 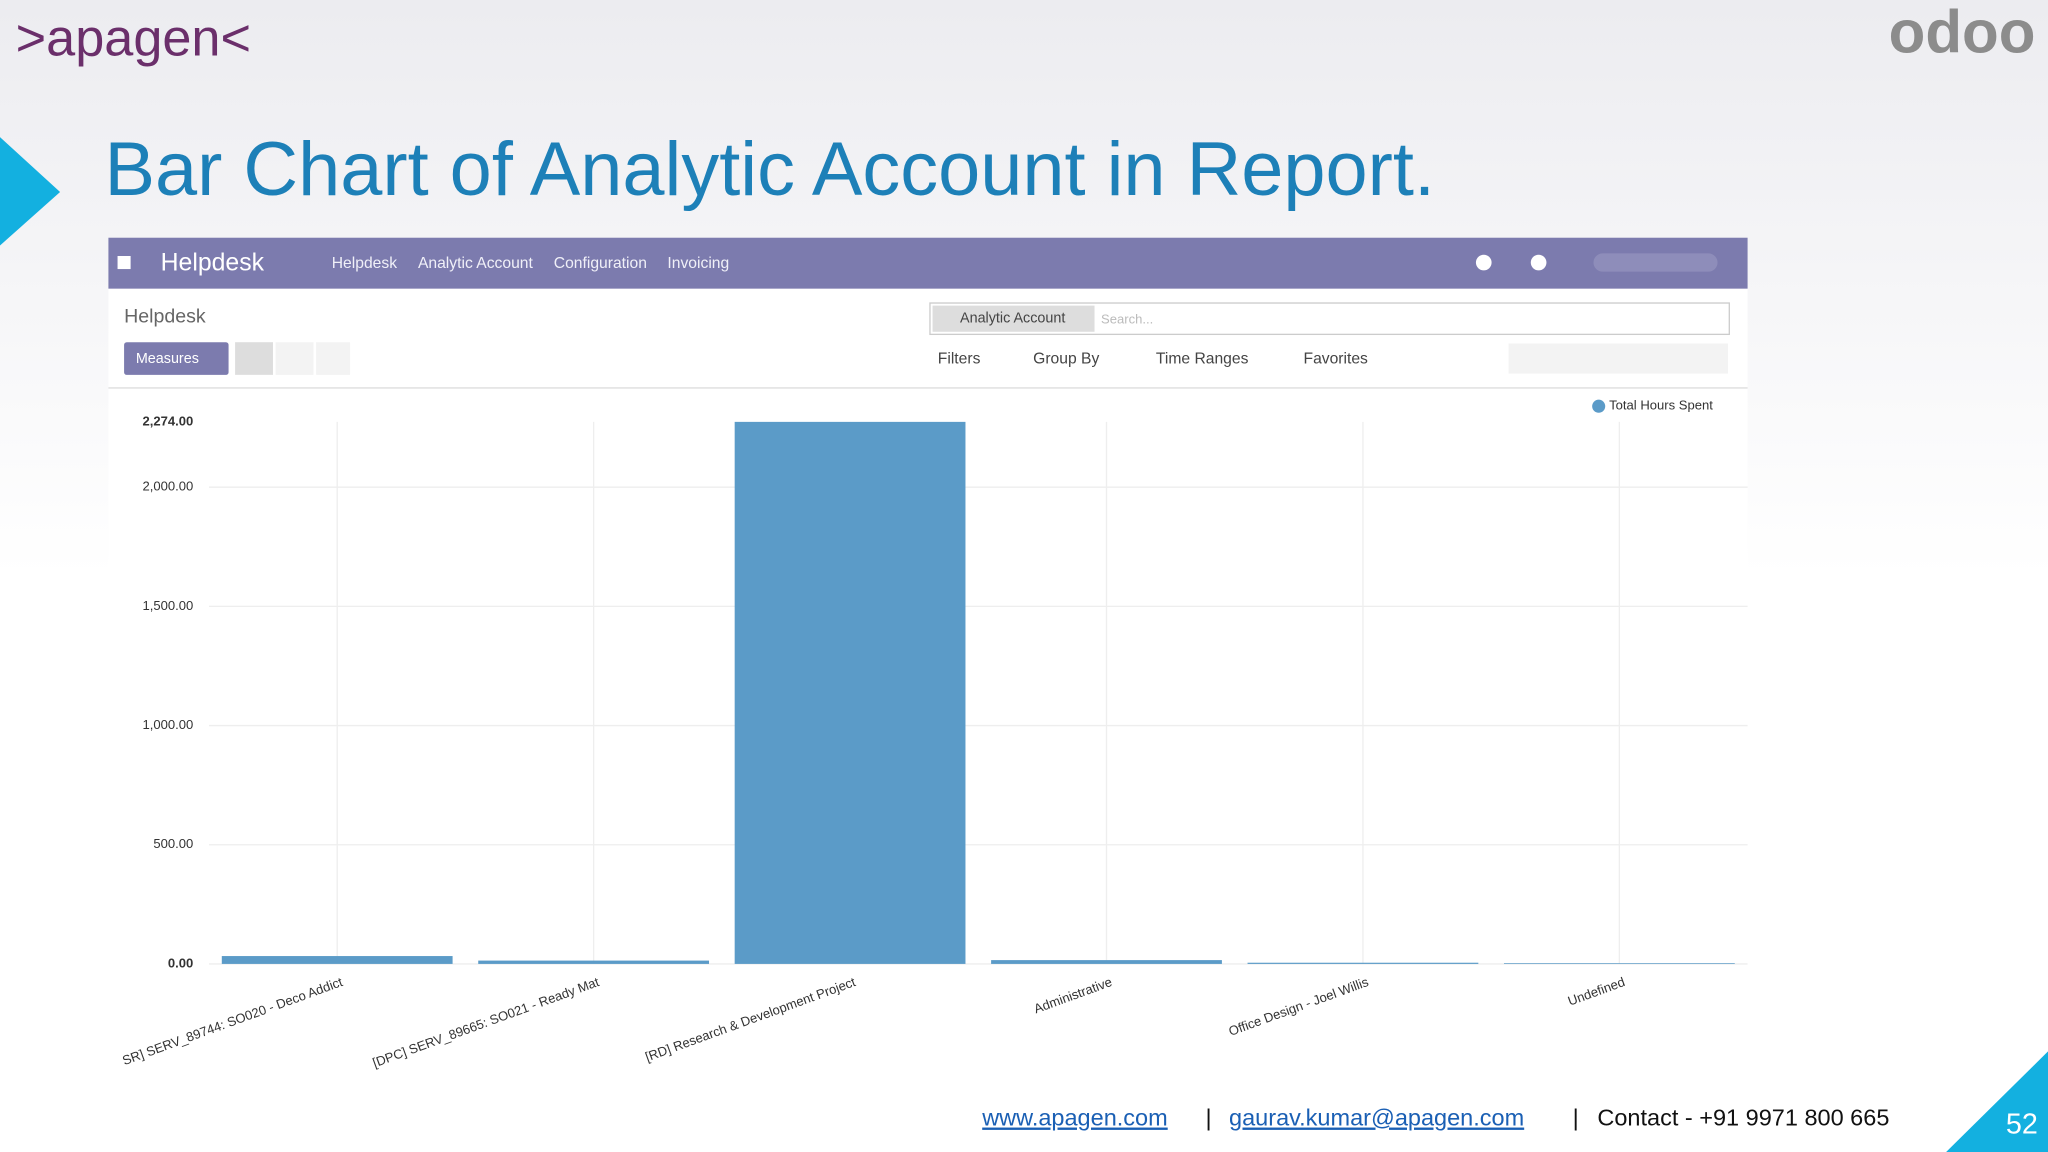 What do you see at coordinates (133, 39) in the screenshot?
I see `logo: >apagen<` at bounding box center [133, 39].